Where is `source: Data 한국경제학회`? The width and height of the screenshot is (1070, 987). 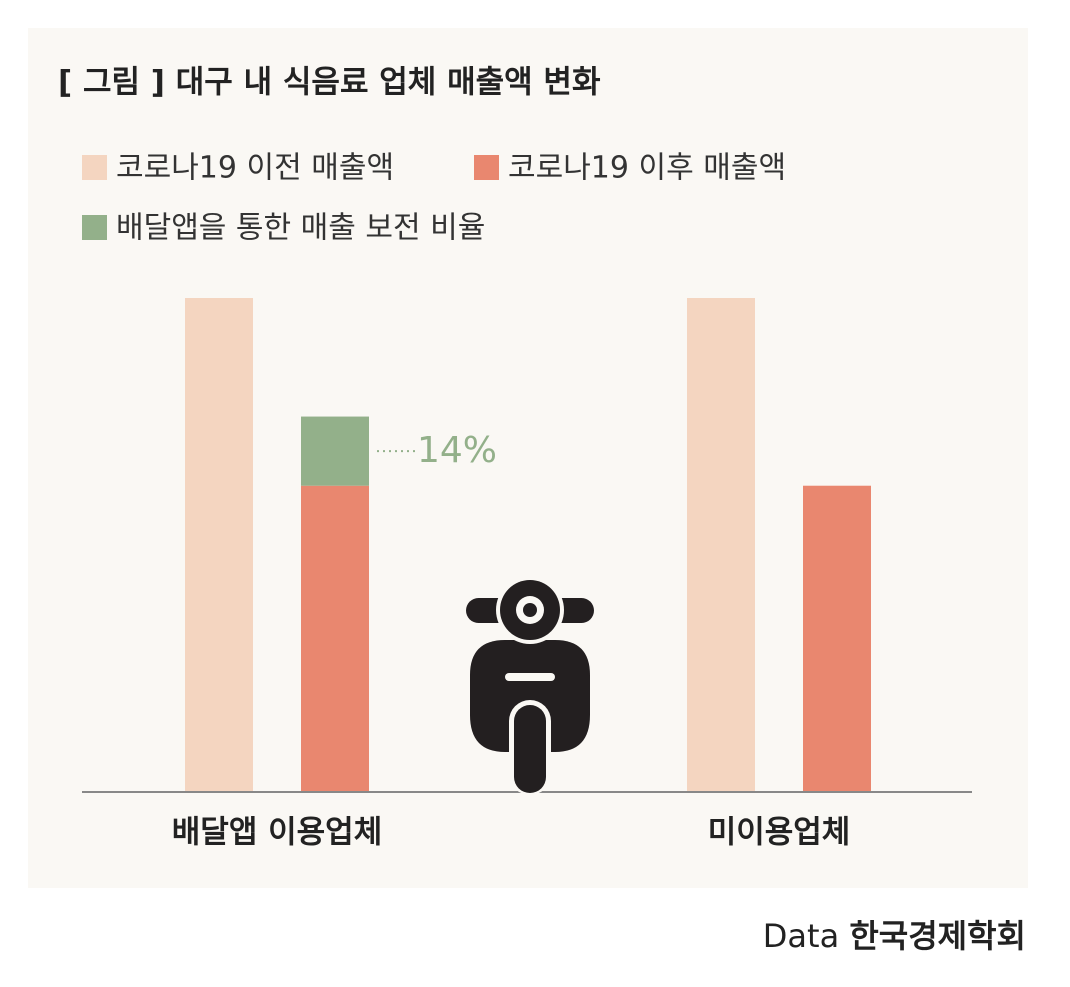 source: Data 한국경제학회 is located at coordinates (894, 936).